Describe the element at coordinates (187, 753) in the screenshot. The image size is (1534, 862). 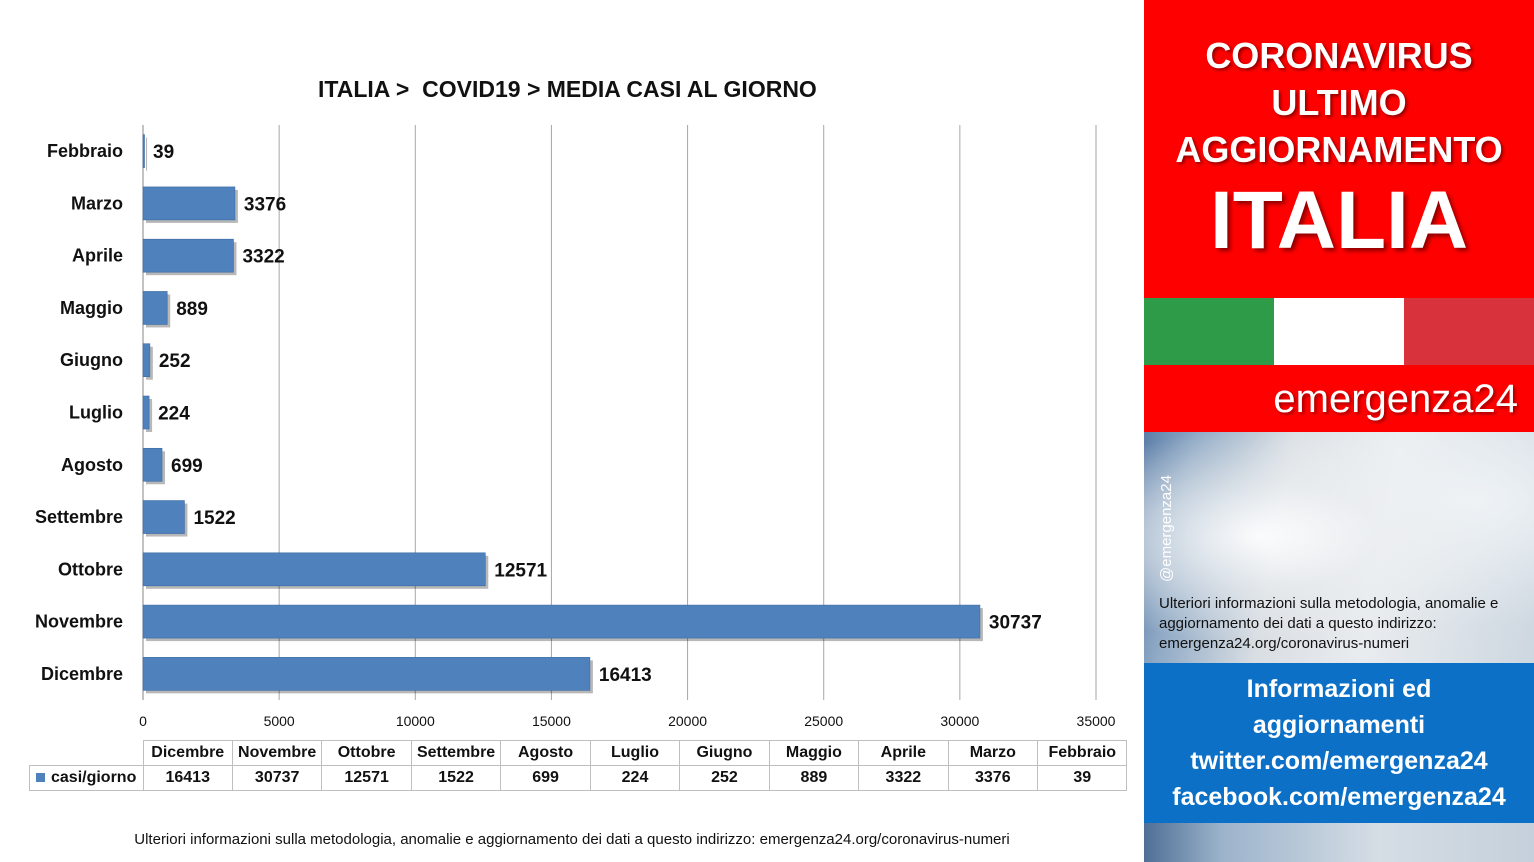
I see `data-table-header-cell: Dicembre` at that location.